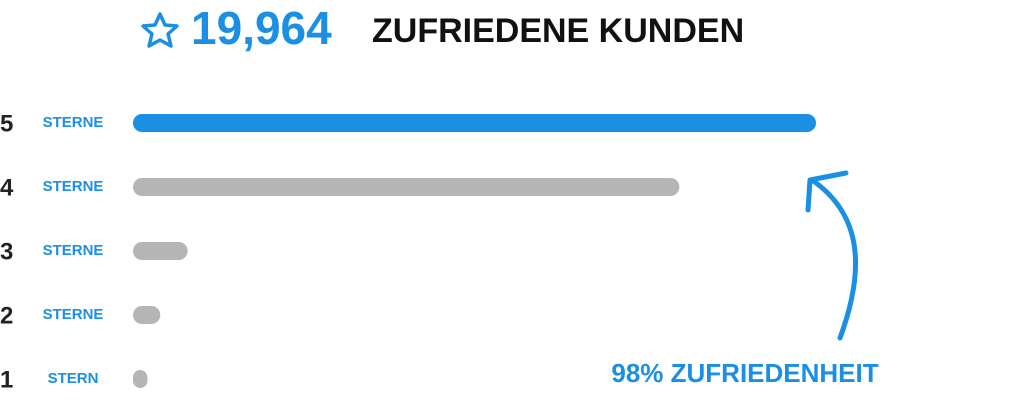 This screenshot has height=406, width=1024. I want to click on customer-count: 19,964, so click(261, 28).